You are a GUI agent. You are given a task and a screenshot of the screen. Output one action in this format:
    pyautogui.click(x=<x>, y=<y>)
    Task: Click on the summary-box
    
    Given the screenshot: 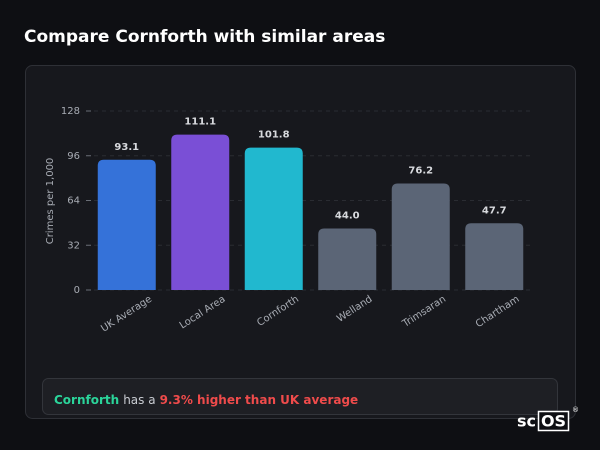 What is the action you would take?
    pyautogui.click(x=300, y=396)
    